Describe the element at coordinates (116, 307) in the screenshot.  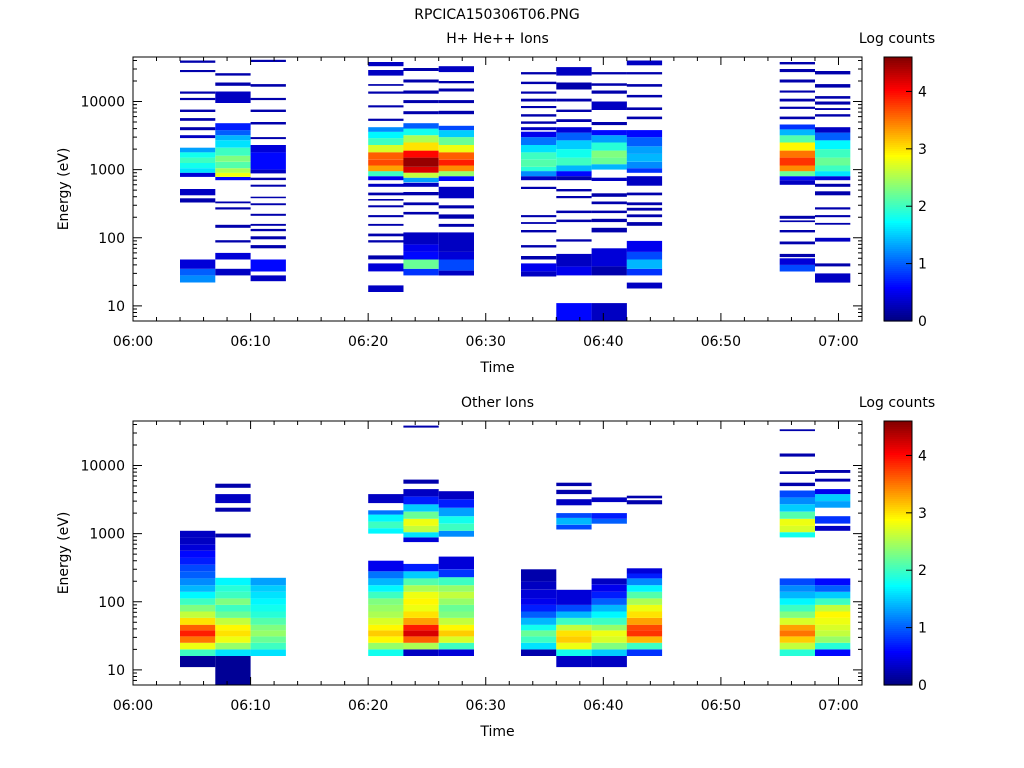
I see `y-tick-label: 10` at that location.